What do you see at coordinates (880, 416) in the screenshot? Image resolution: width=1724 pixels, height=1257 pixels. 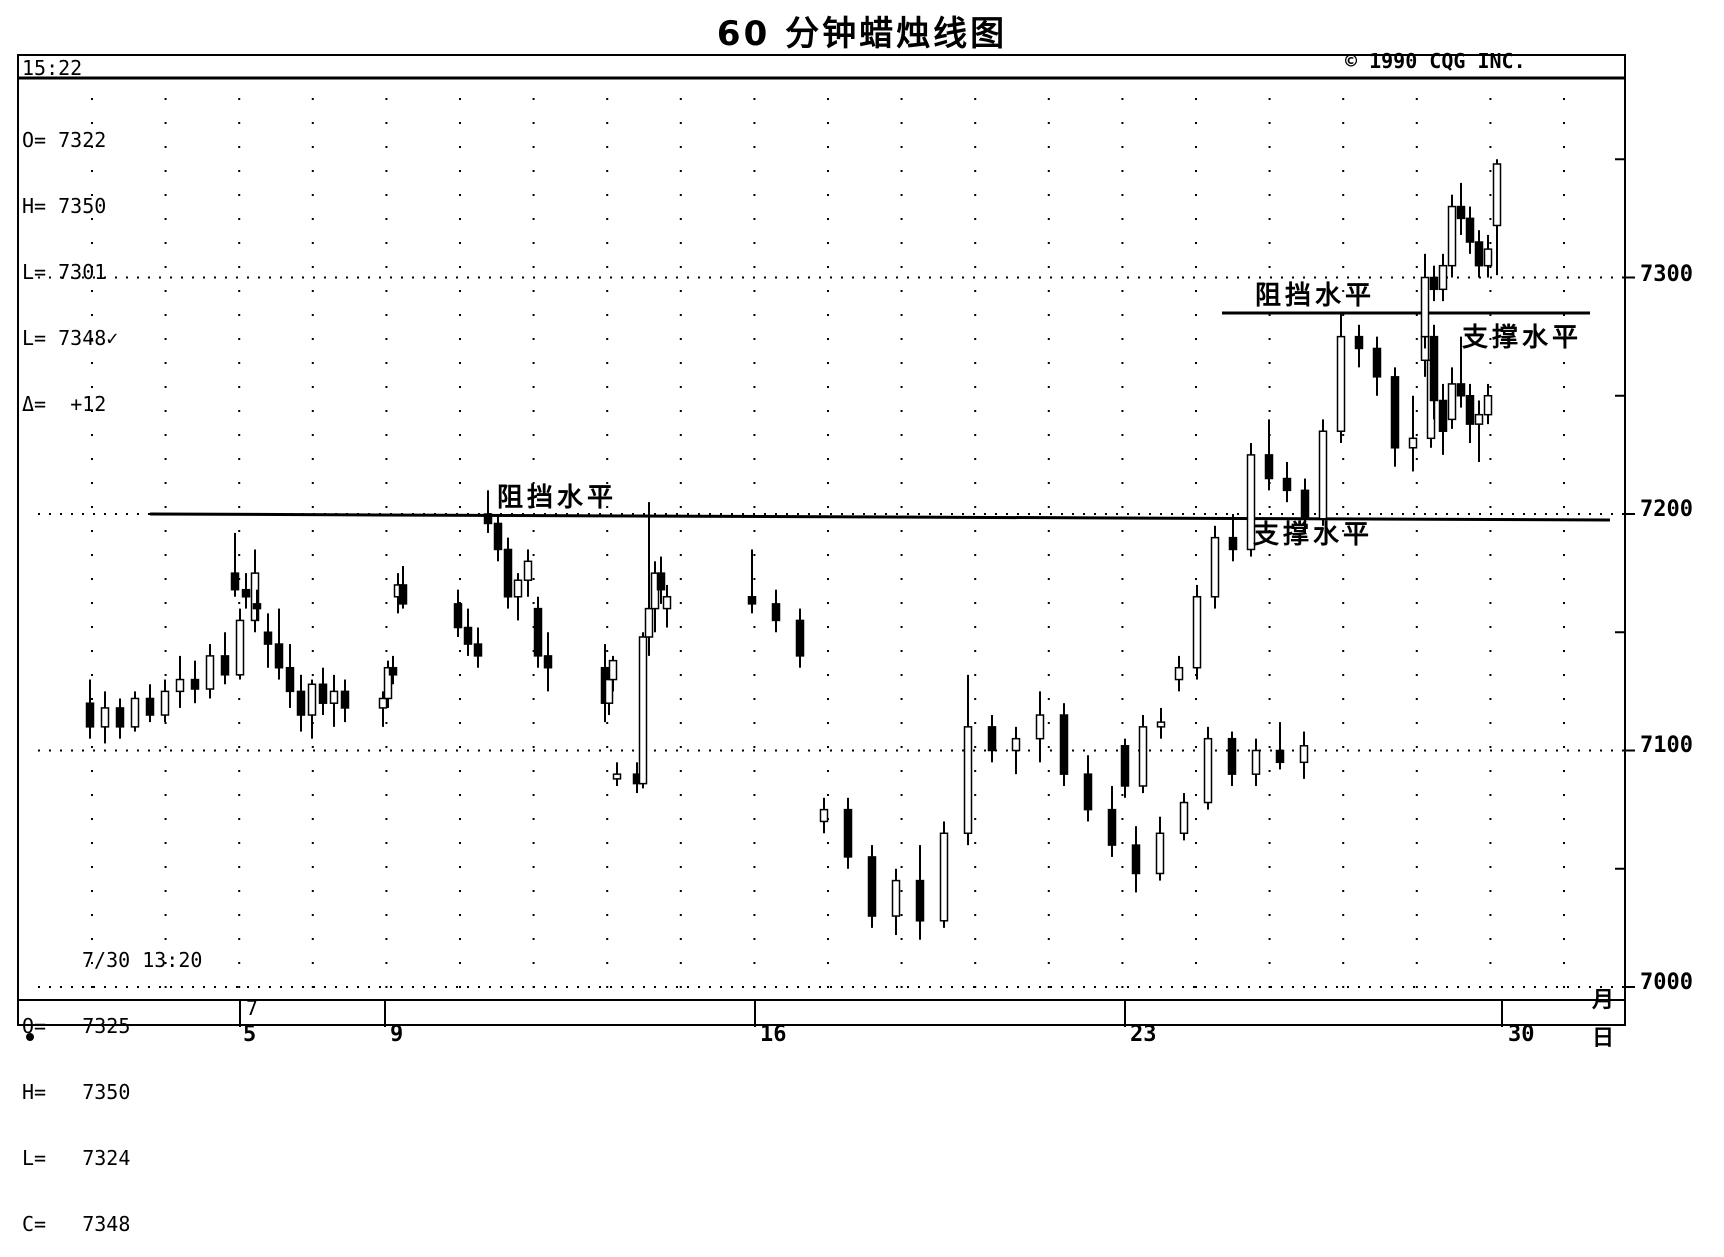 I see `level-lines` at bounding box center [880, 416].